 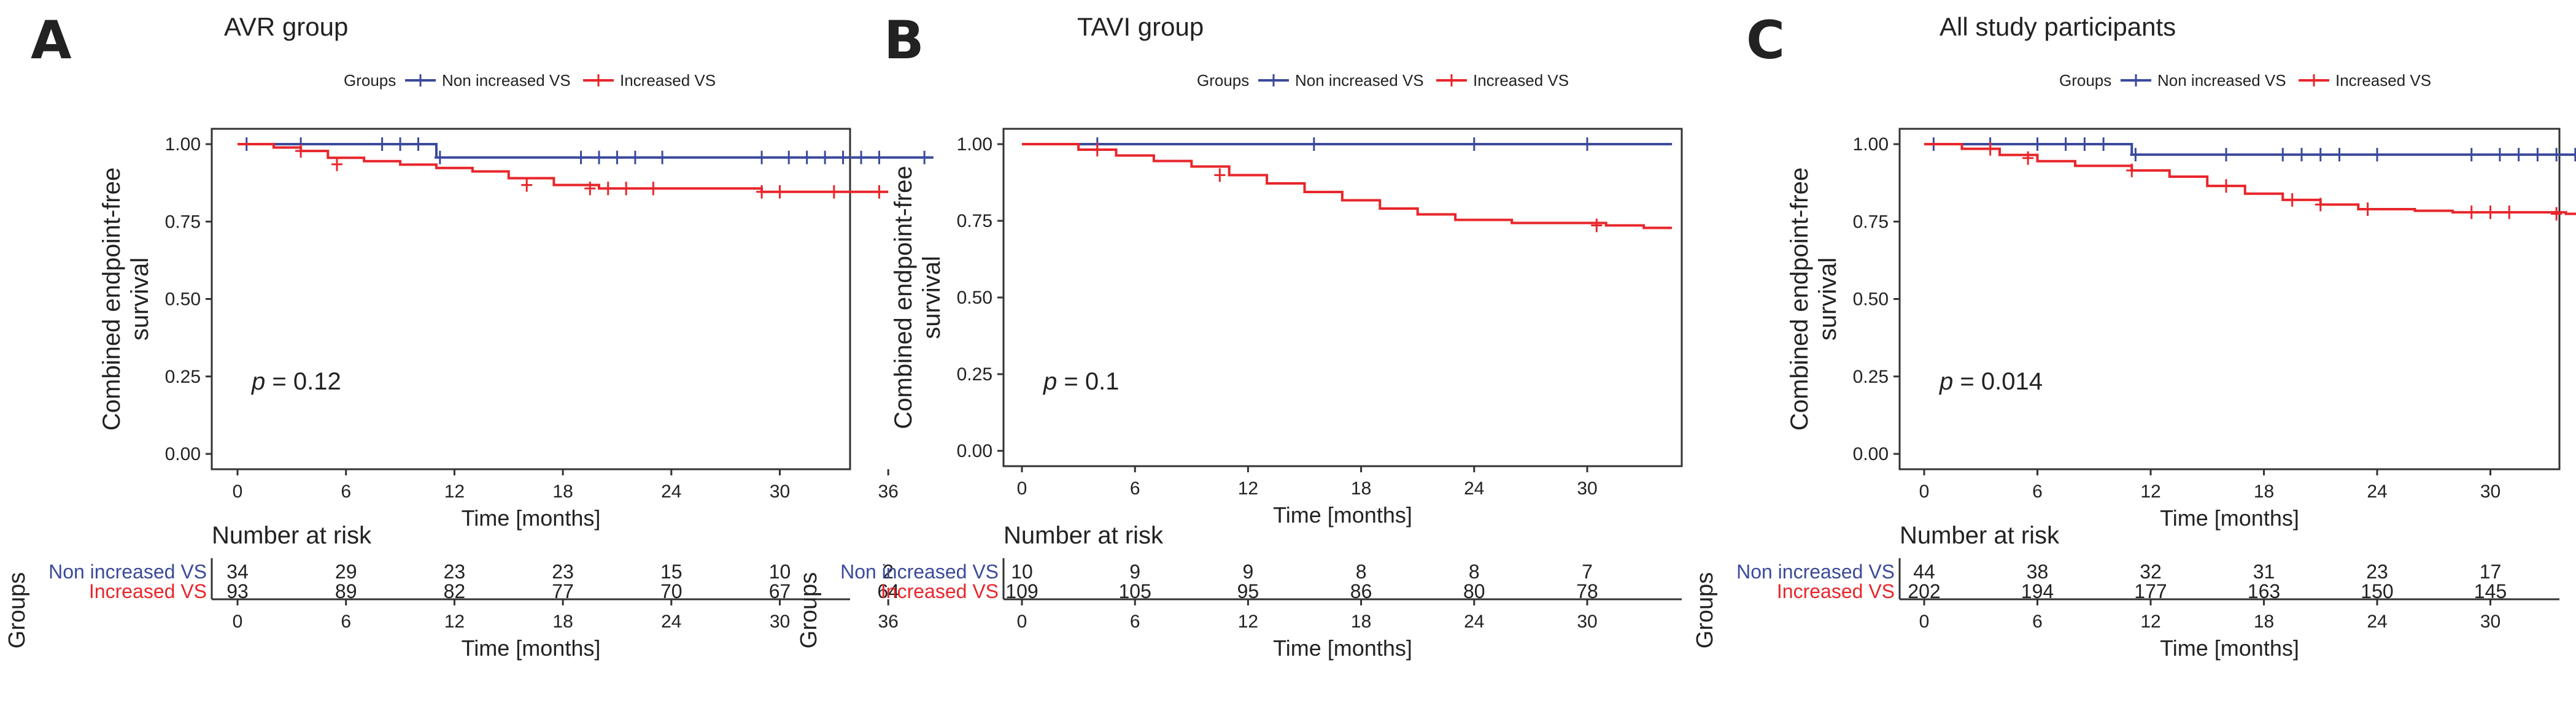 I want to click on risk-count-non-increased: 17, so click(x=2491, y=572).